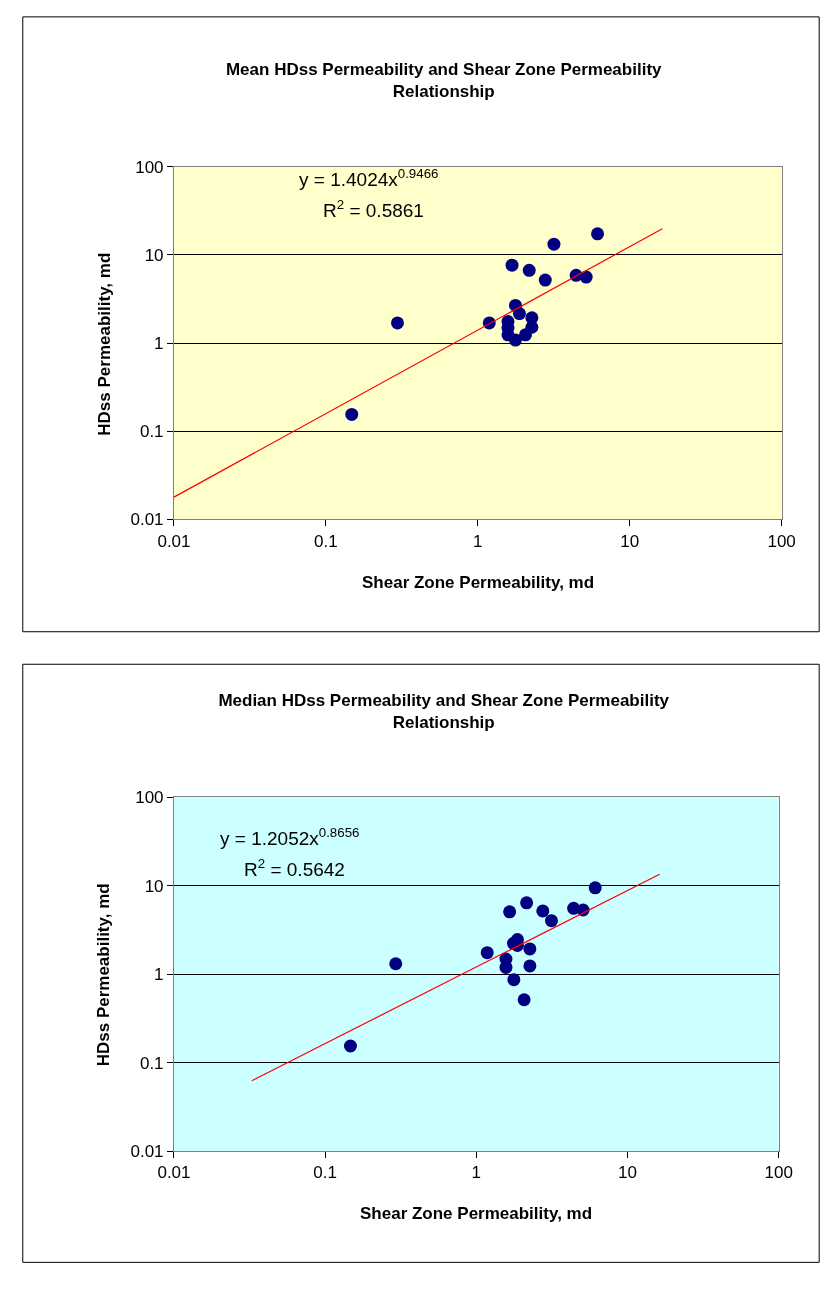 Image resolution: width=838 pixels, height=1296 pixels. Describe the element at coordinates (444, 81) in the screenshot. I see `chart-title: Mean HDss Permeability and Shear Zone Permeability Relationship` at that location.